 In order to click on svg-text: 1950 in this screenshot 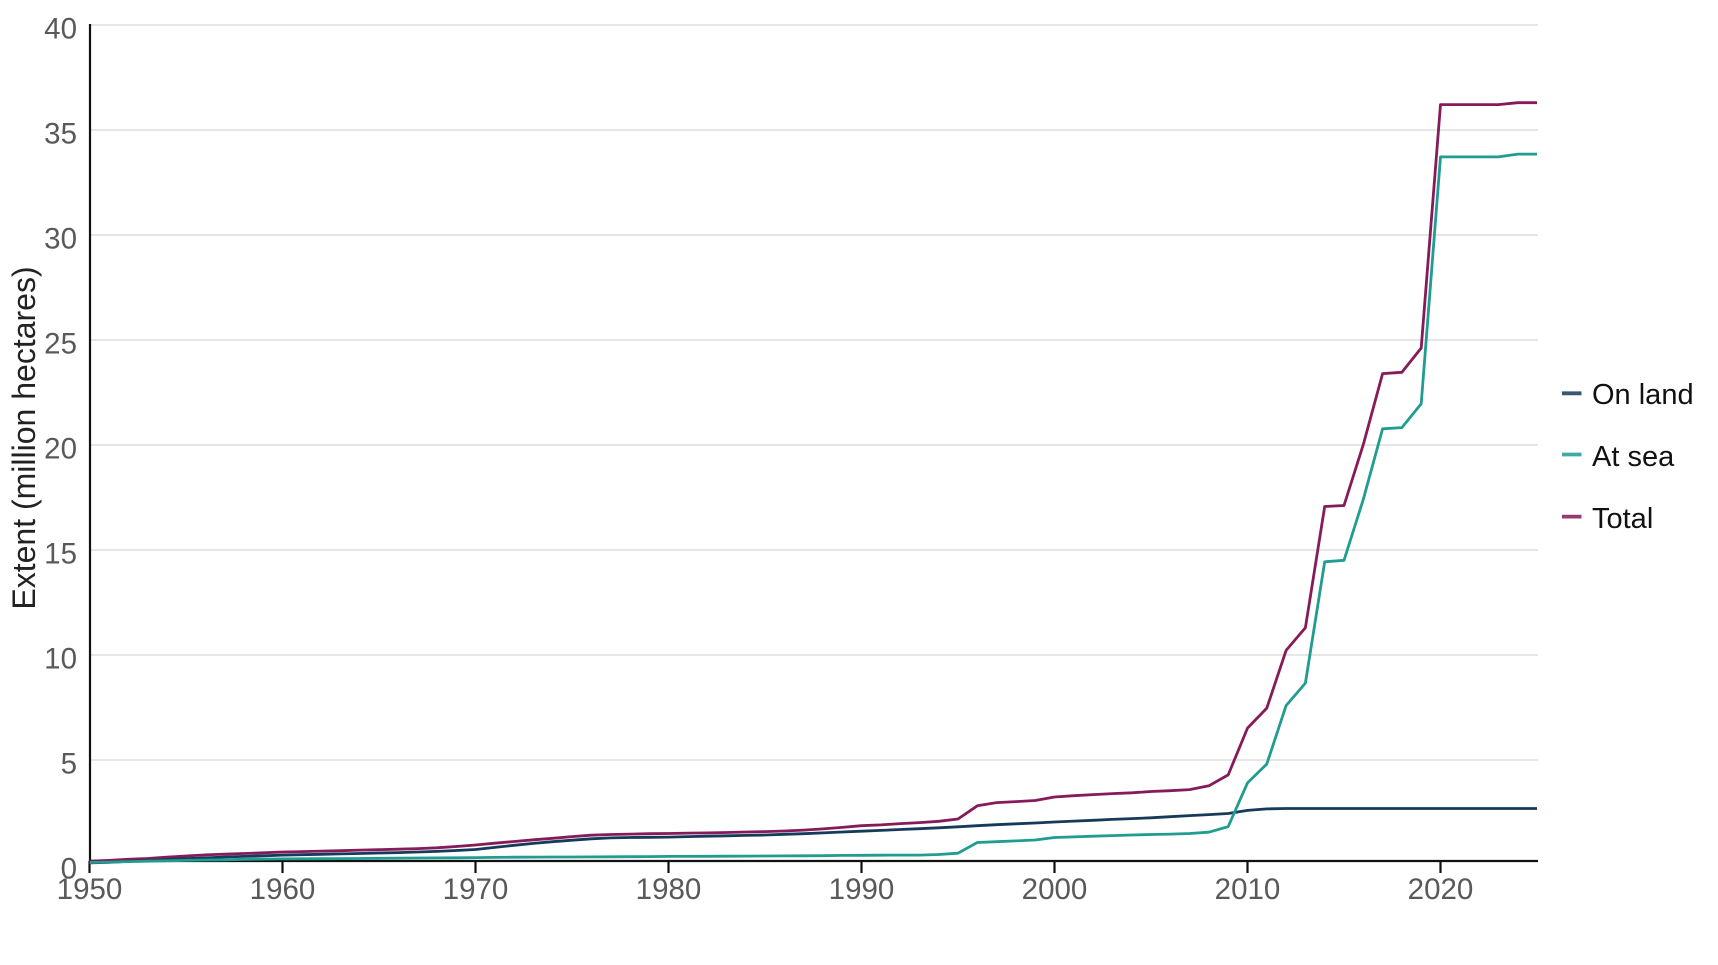, I will do `click(90, 889)`.